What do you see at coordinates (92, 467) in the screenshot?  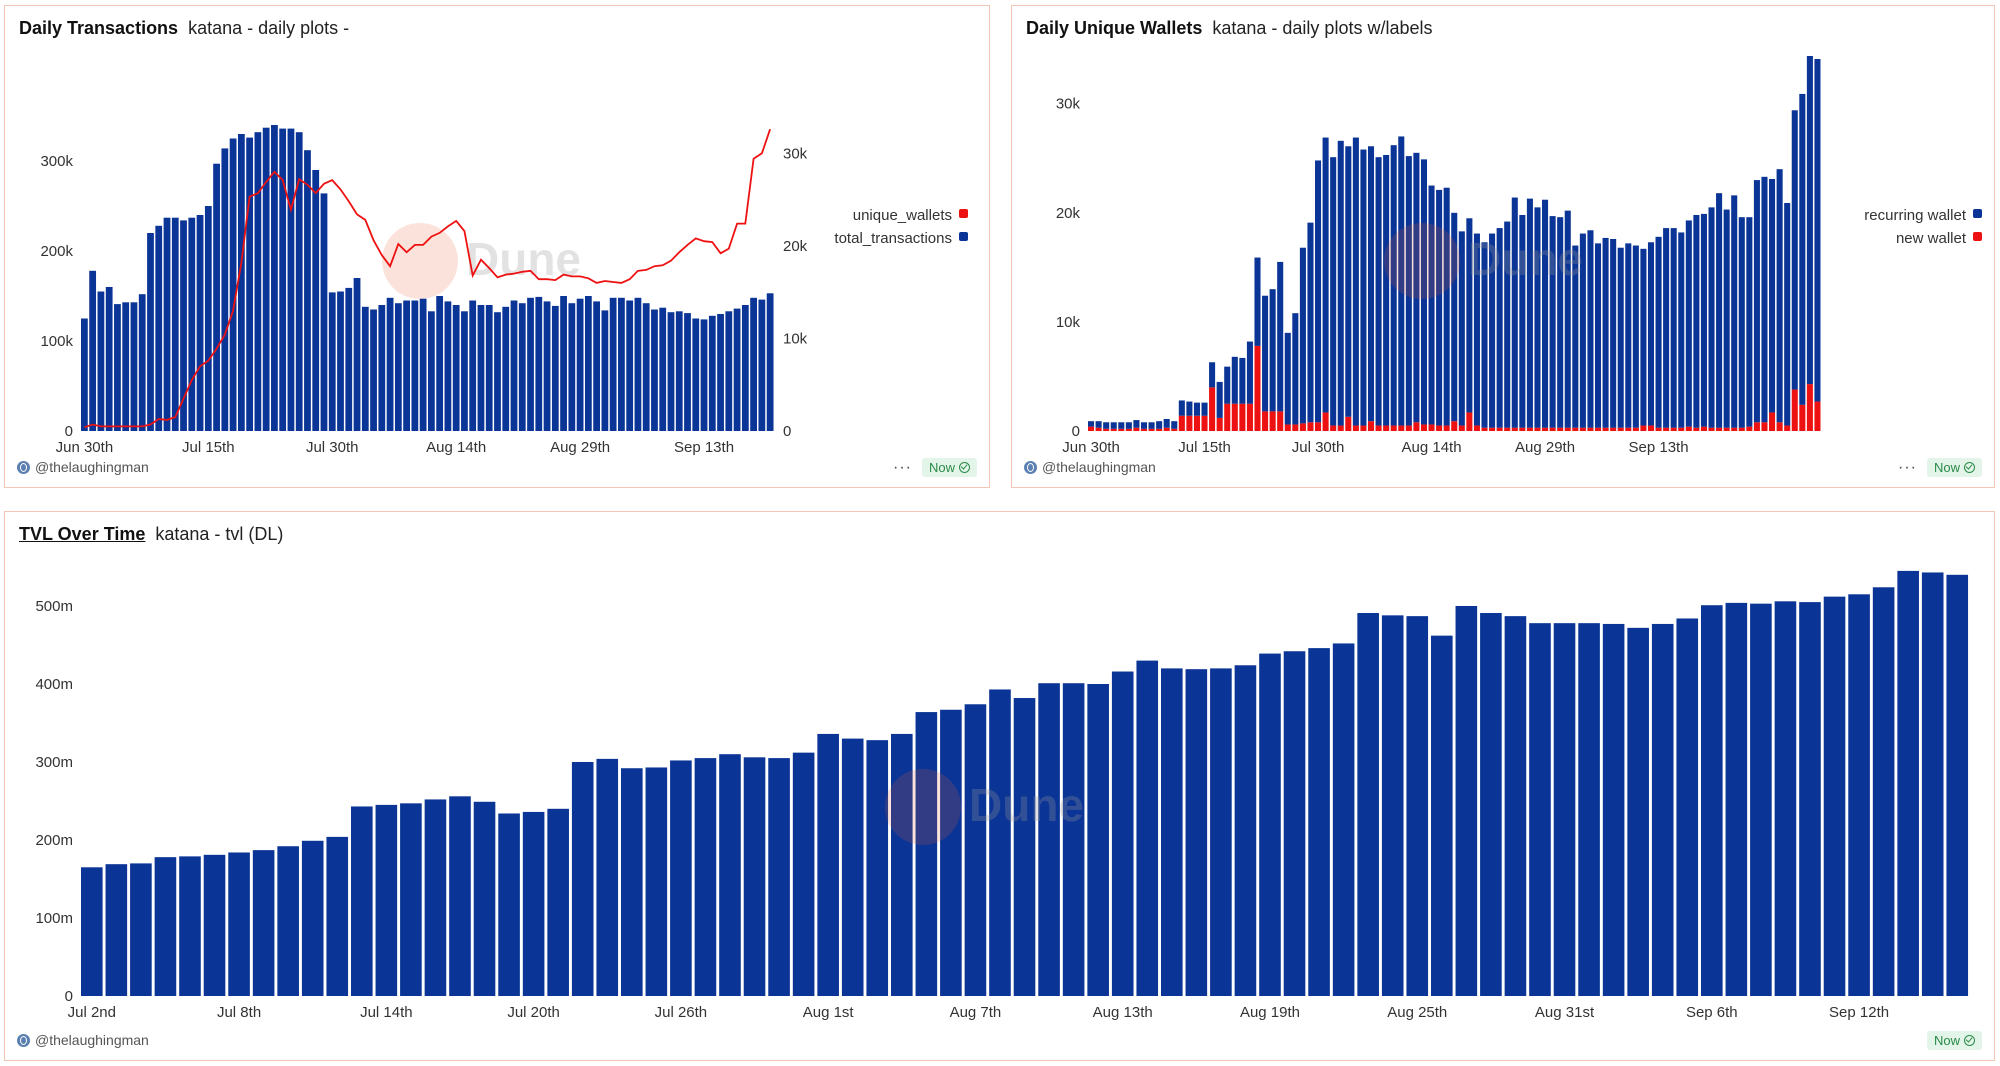 I see `credit-text: @thelaughingman` at bounding box center [92, 467].